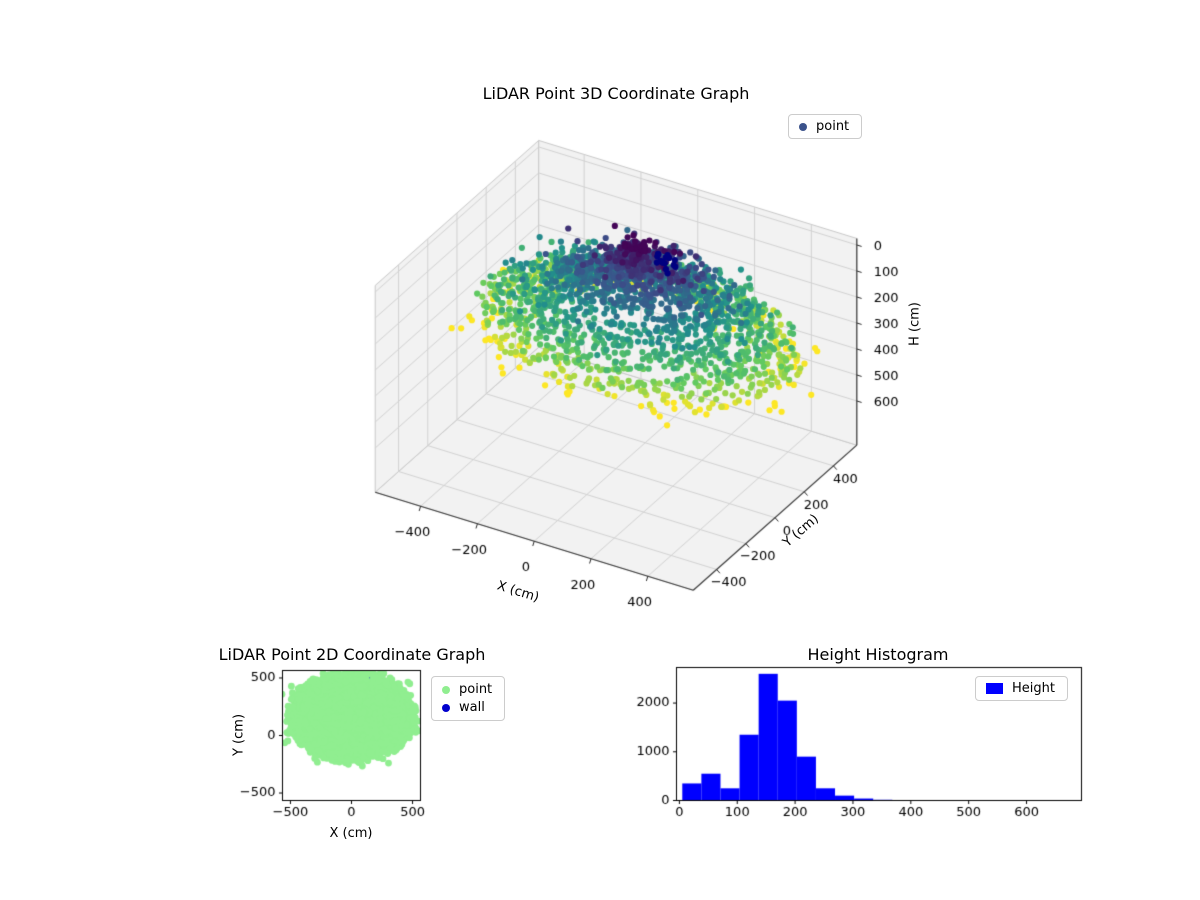  I want to click on plot2d-legend-label-wall: wall, so click(472, 707).